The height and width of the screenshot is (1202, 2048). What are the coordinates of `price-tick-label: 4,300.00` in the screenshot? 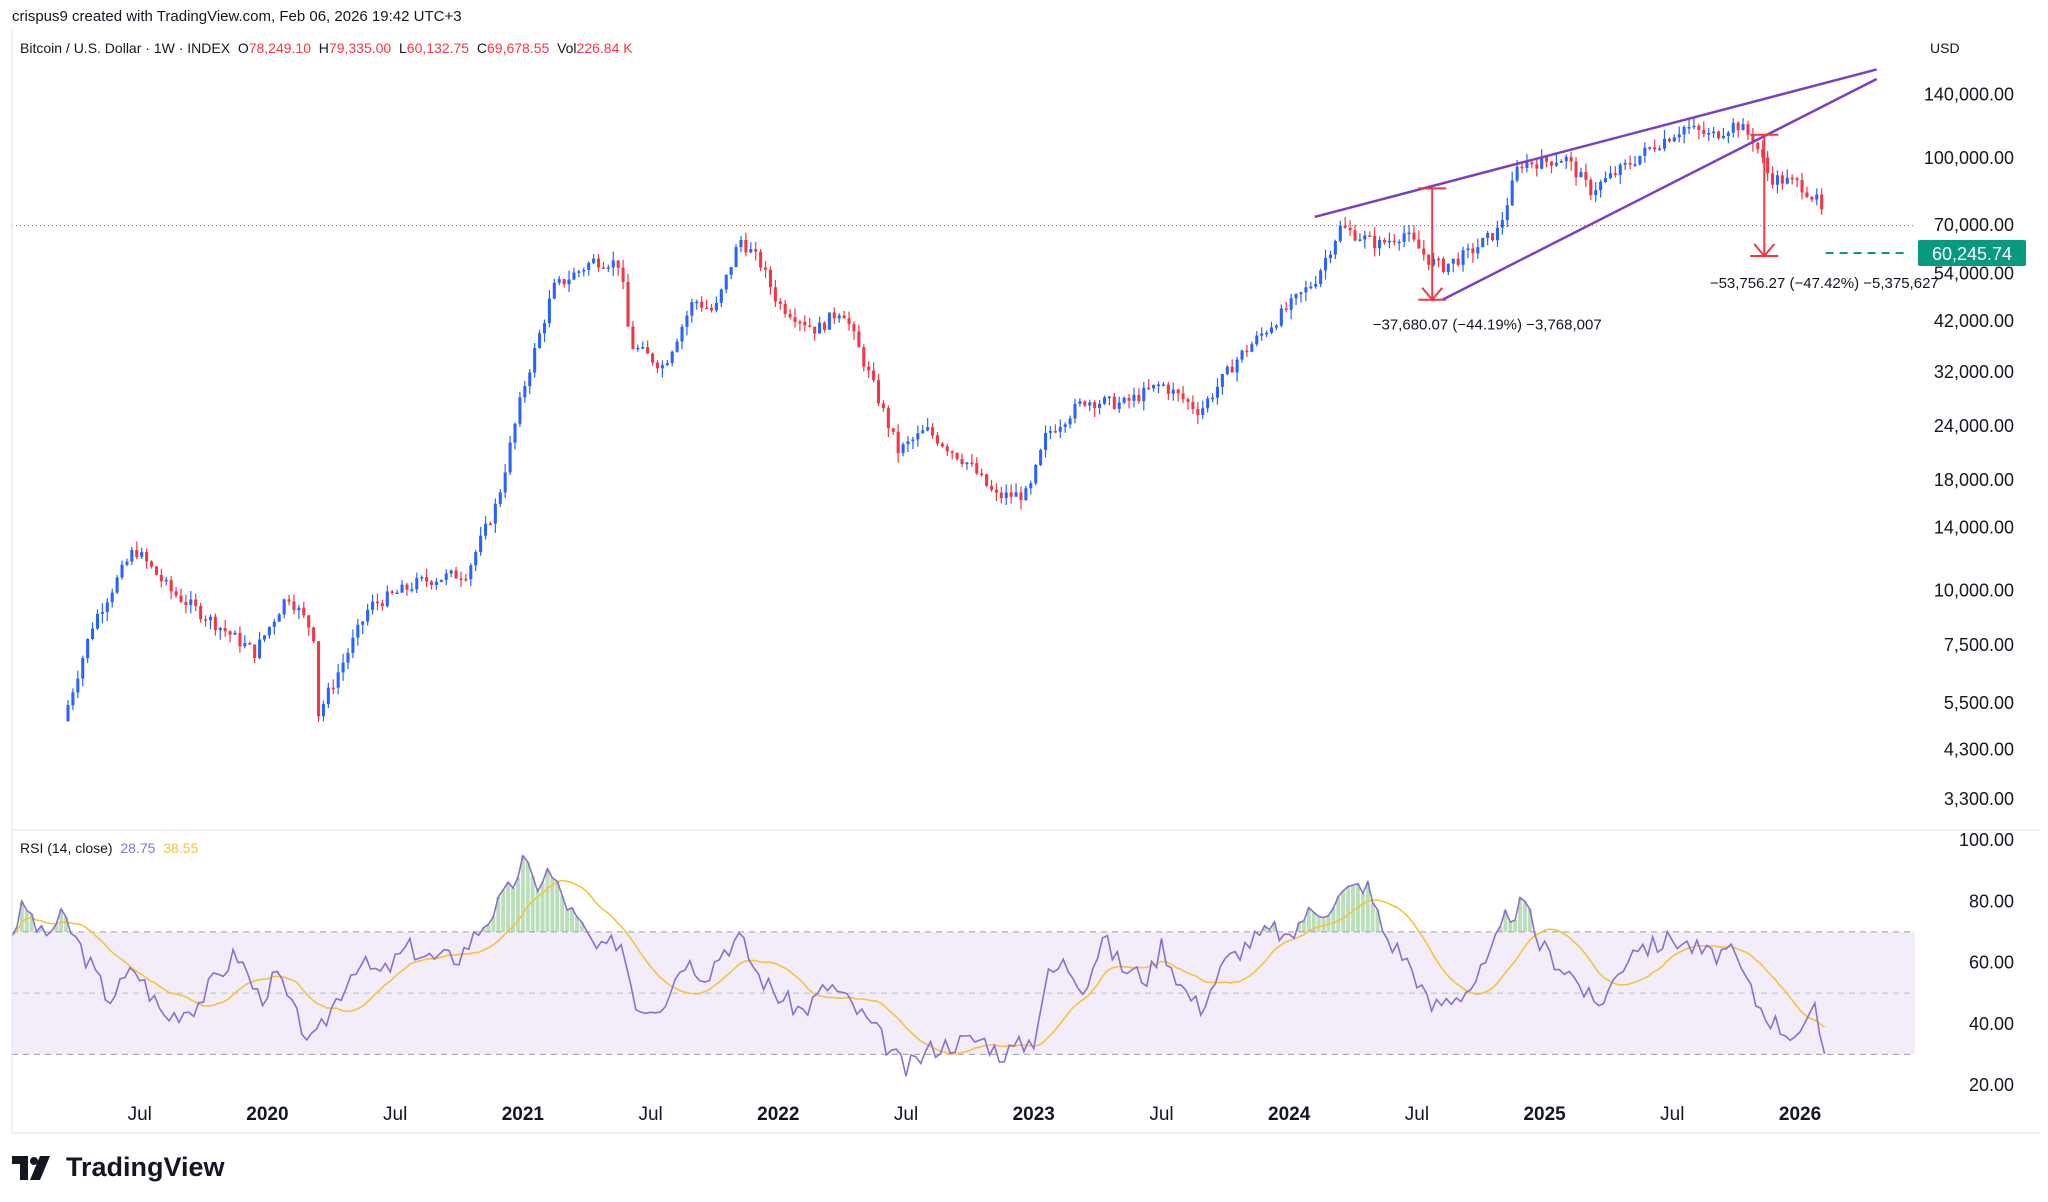 It's located at (1979, 749).